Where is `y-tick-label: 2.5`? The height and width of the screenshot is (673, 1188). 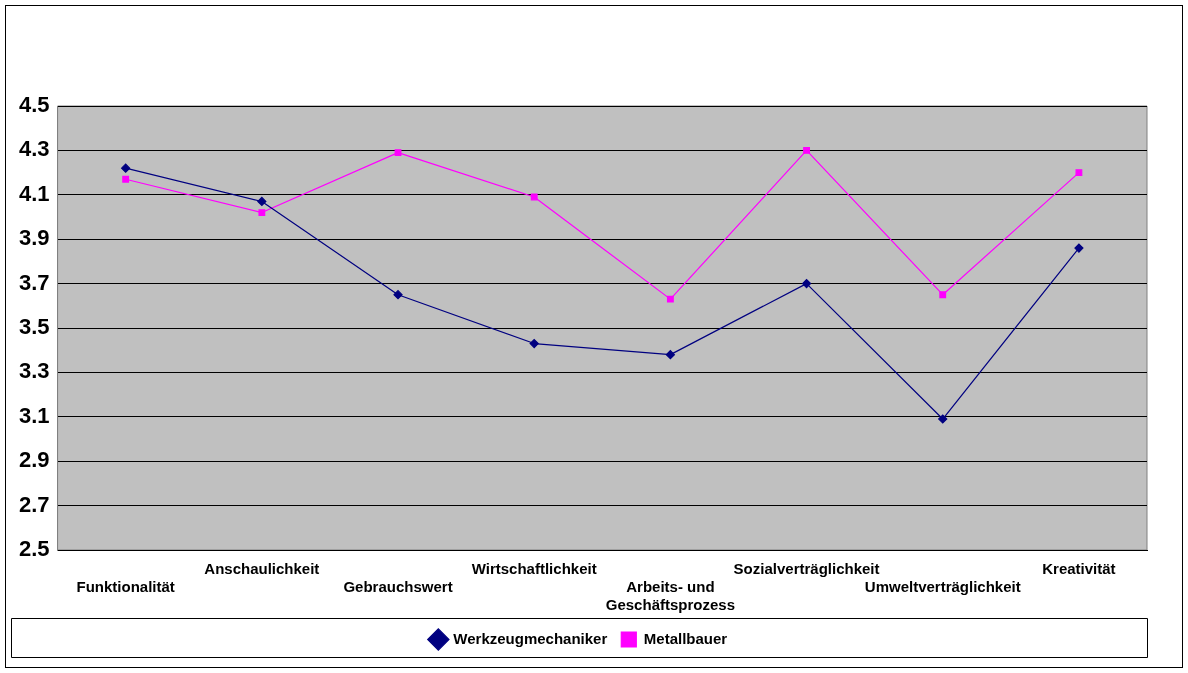 y-tick-label: 2.5 is located at coordinates (34, 549).